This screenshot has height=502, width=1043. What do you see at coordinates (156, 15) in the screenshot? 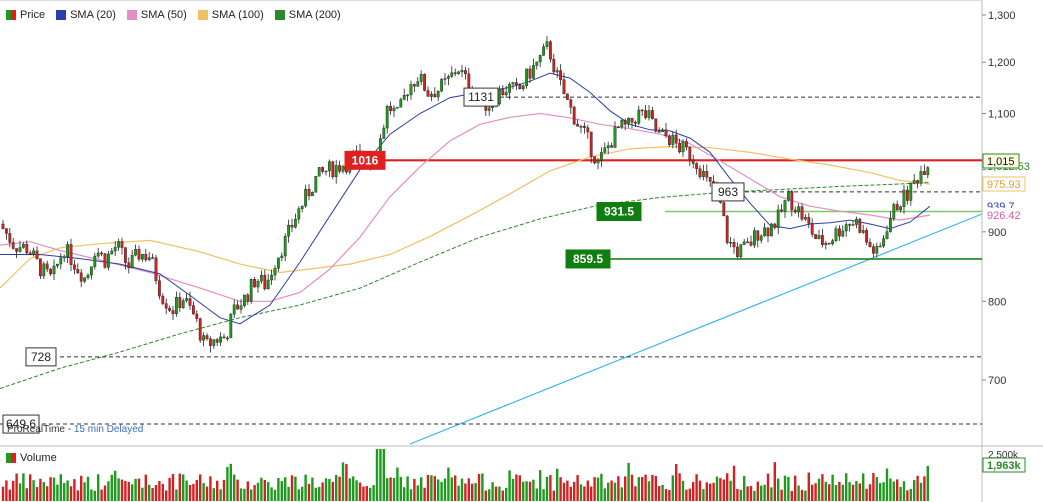
I see `legend-item-sma50: SMA (50)` at bounding box center [156, 15].